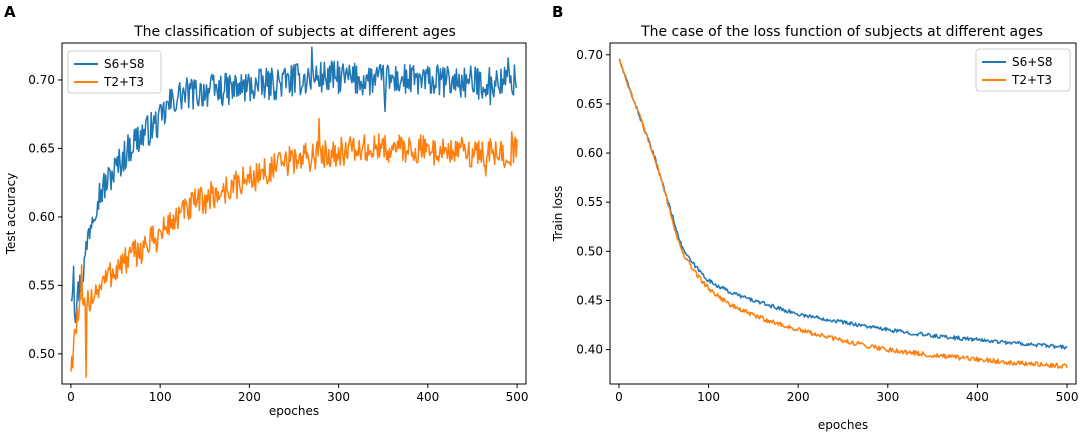  I want to click on panel-b-y-tick-label: 0.40, so click(589, 350).